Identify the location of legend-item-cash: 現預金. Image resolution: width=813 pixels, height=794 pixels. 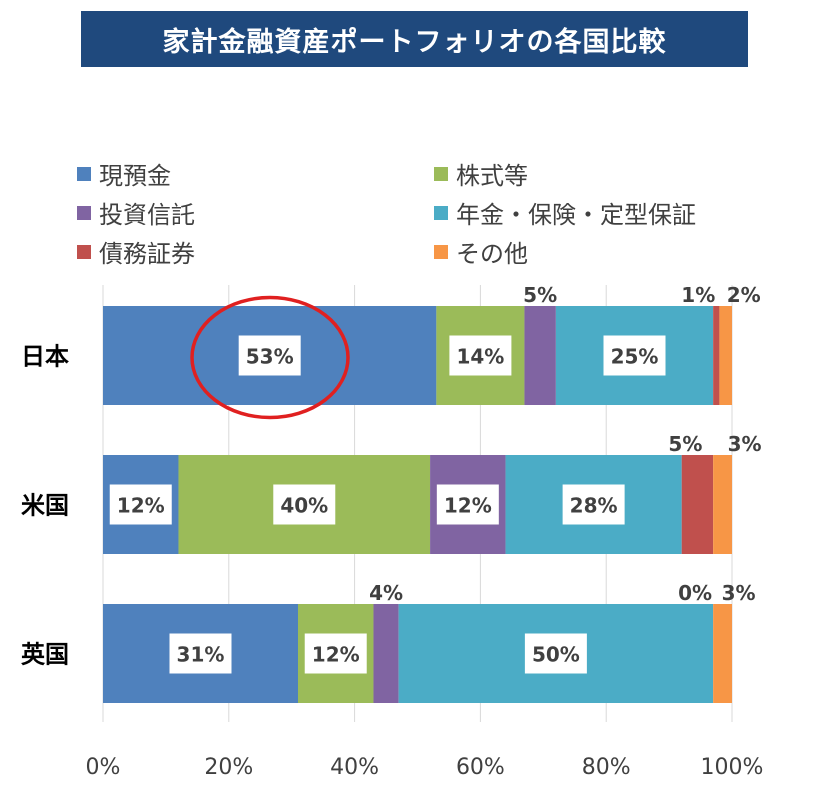
(124, 173).